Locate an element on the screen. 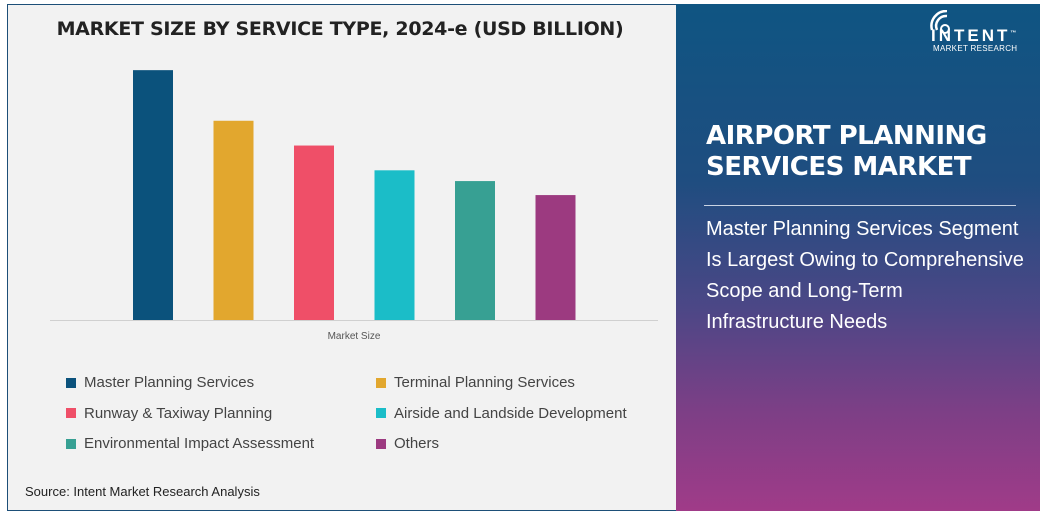 Image resolution: width=1043 pixels, height=513 pixels. legend-item: Terminal Planning Services is located at coordinates (475, 382).